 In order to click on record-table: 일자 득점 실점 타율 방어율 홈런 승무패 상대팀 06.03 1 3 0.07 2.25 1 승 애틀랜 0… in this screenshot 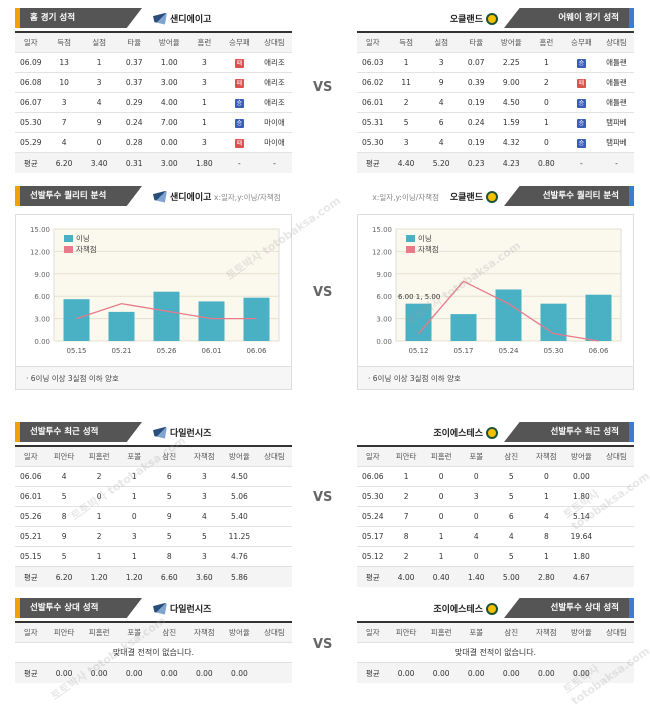, I will do `click(495, 102)`.